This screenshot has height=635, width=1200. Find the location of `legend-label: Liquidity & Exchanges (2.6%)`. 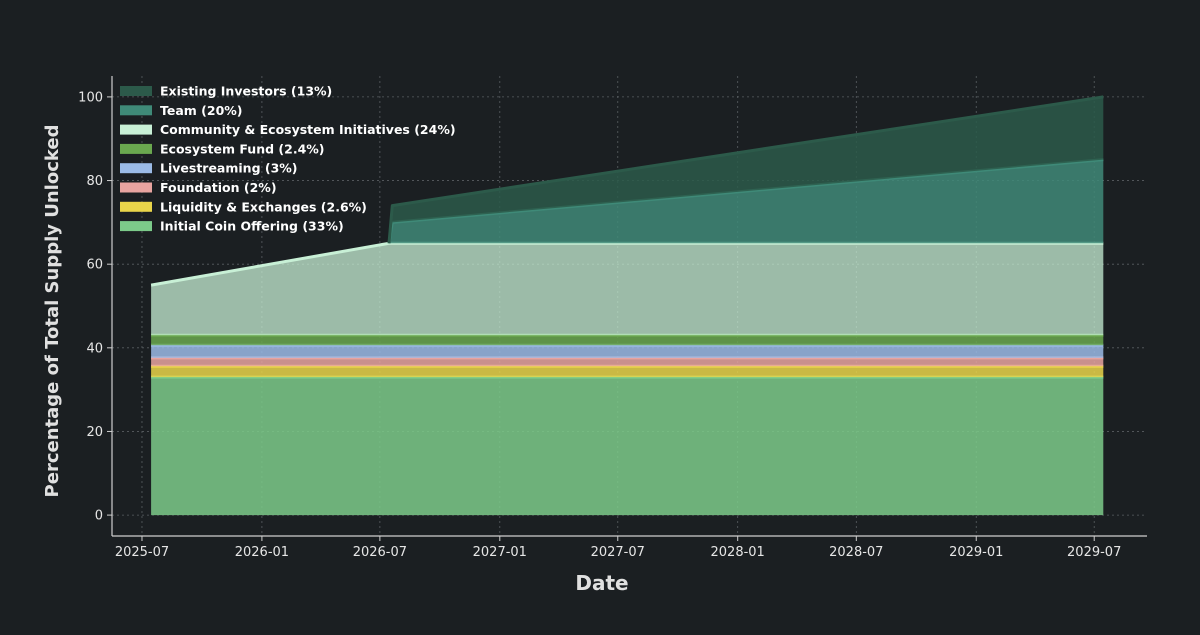

legend-label: Liquidity & Exchanges (2.6%) is located at coordinates (263, 206).